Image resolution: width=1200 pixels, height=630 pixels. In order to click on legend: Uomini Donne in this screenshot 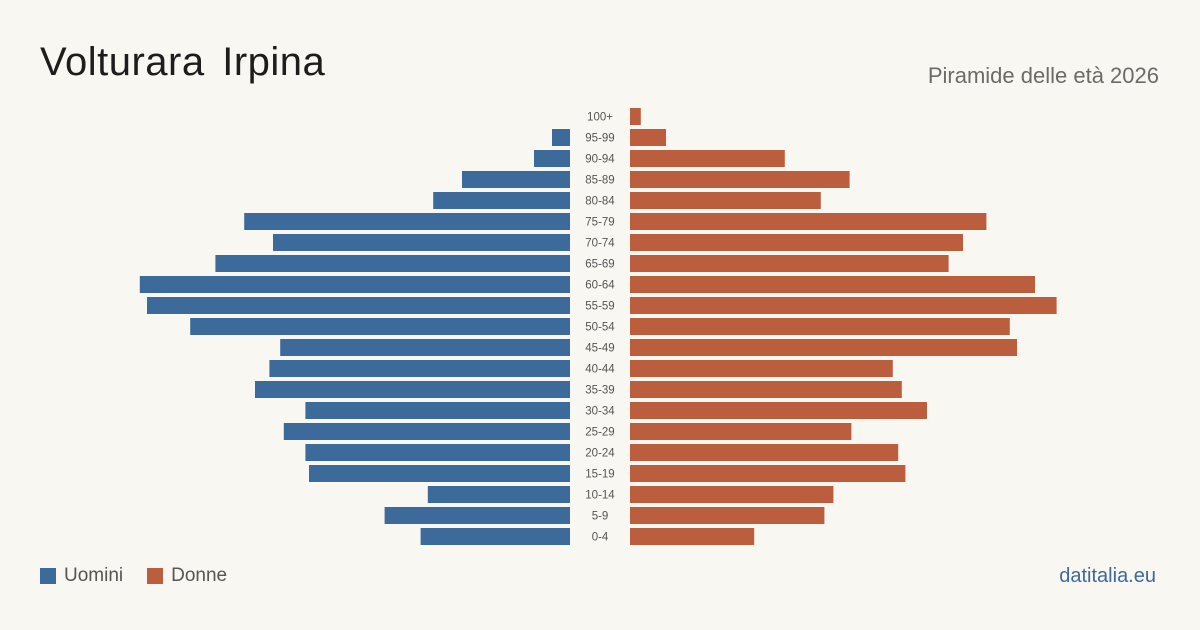, I will do `click(145, 576)`.